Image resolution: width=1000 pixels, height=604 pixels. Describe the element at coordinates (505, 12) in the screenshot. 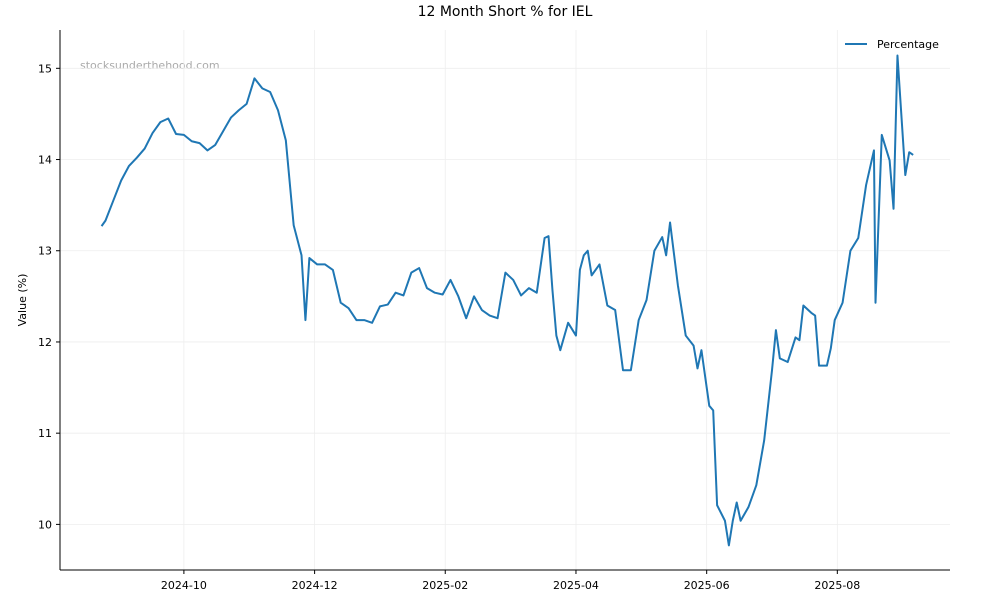

I see `chart-title: 12 Month Short % for IEL` at that location.